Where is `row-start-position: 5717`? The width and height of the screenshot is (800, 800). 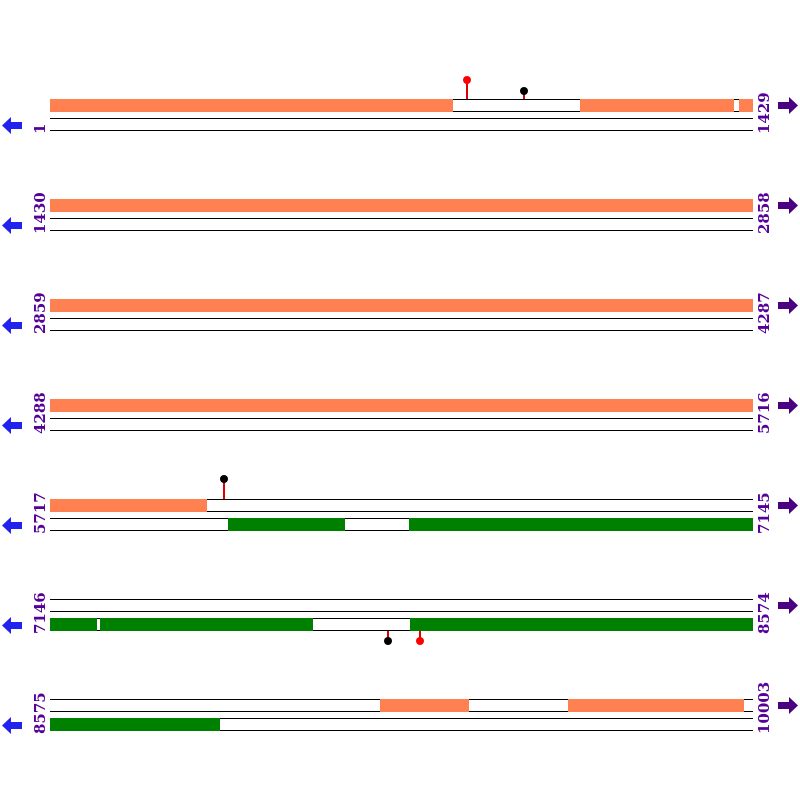 row-start-position: 5717 is located at coordinates (40, 513).